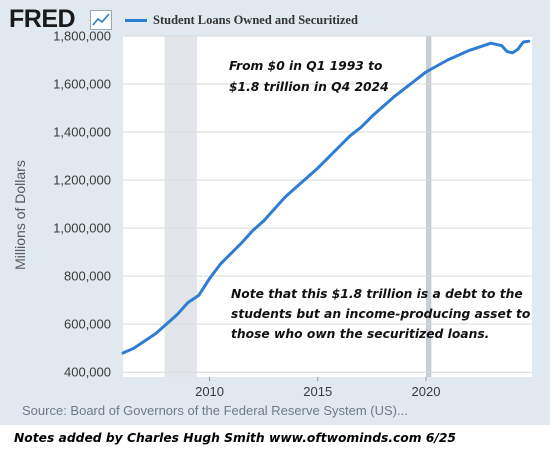  Describe the element at coordinates (255, 19) in the screenshot. I see `legend-label: Student Loans Owned and Securitized` at that location.